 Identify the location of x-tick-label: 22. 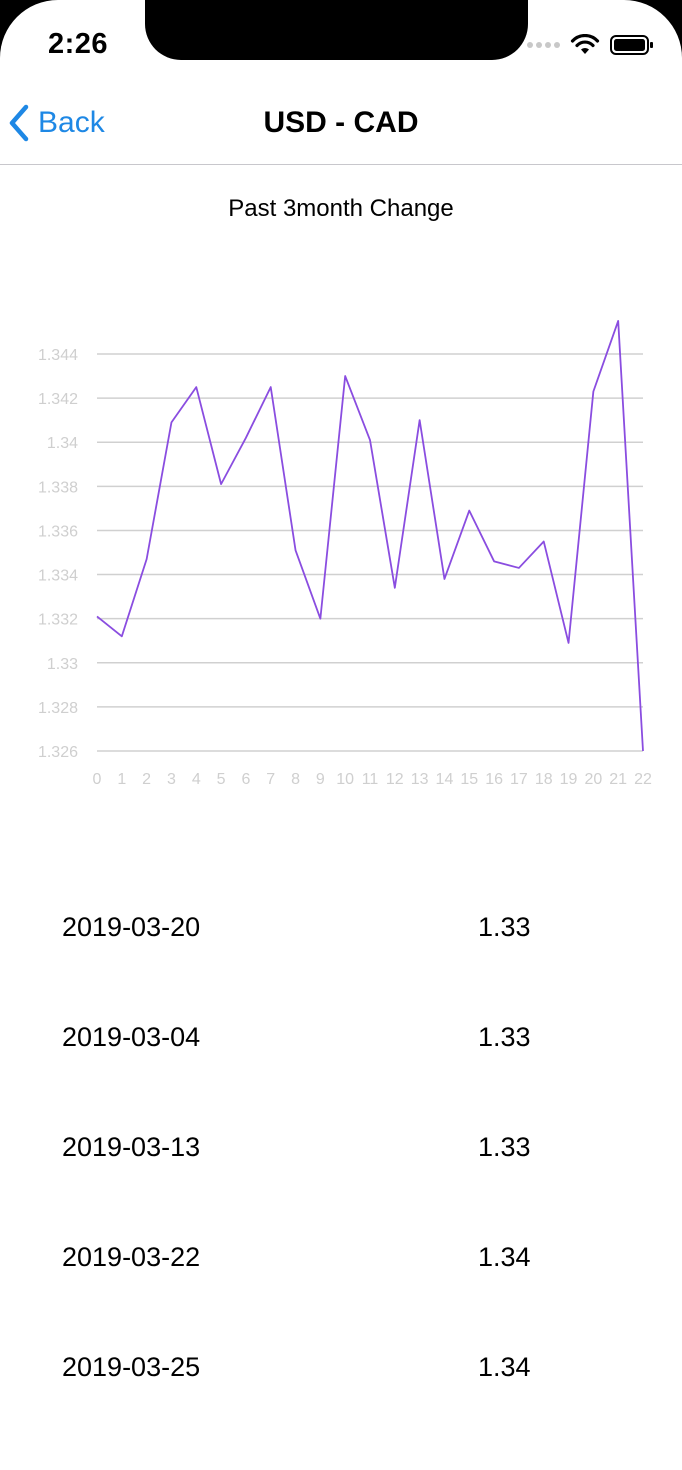
(643, 779).